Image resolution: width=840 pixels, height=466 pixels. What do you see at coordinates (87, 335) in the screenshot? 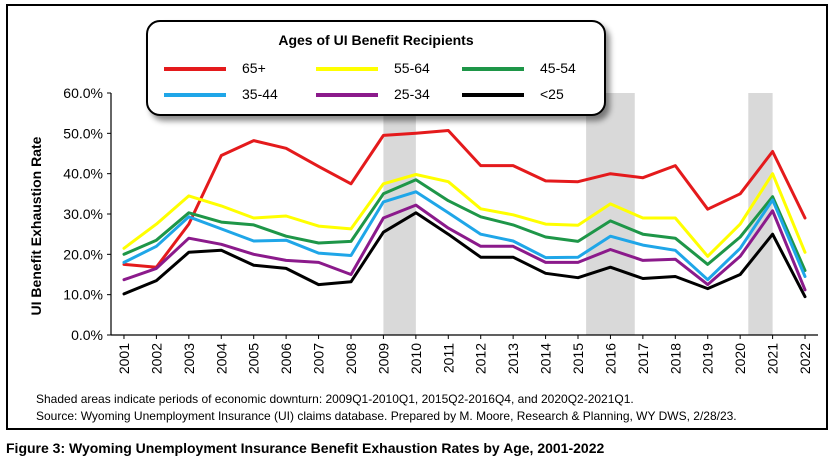
I see `y-tick-label: 0.0%` at bounding box center [87, 335].